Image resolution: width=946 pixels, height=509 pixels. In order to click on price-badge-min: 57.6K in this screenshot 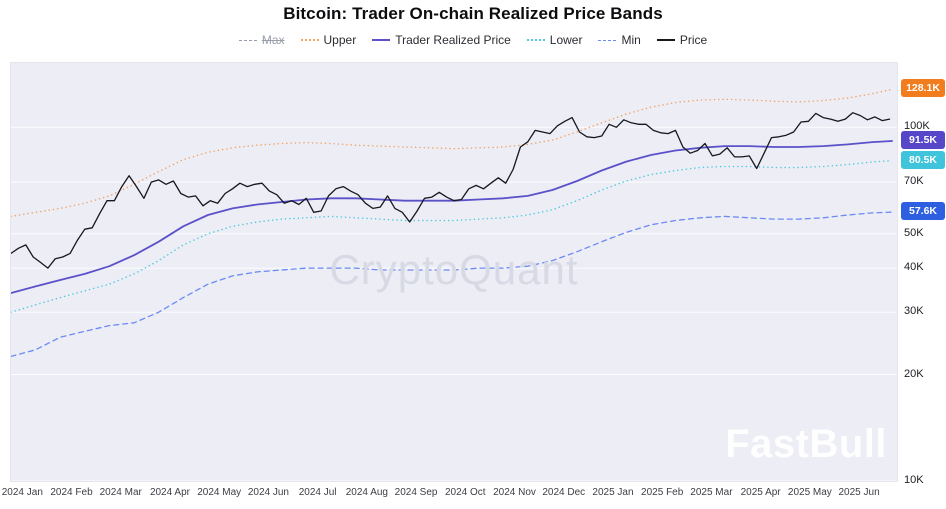, I will do `click(923, 211)`.